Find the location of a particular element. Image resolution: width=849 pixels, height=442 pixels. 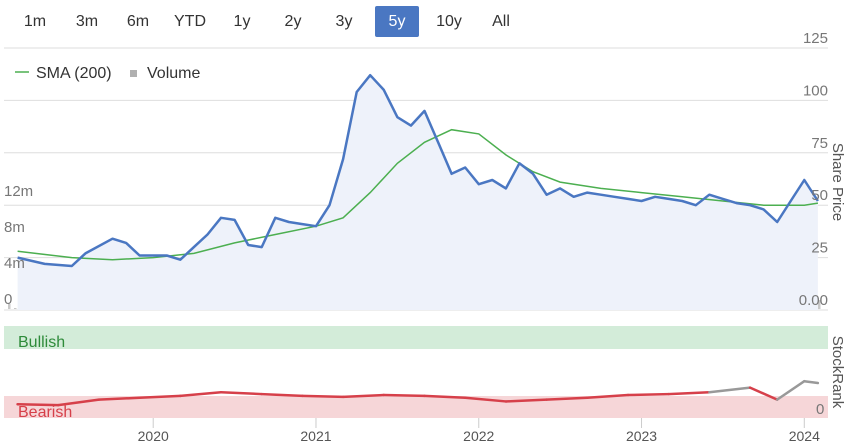

stockrank-line is located at coordinates (418, 393).